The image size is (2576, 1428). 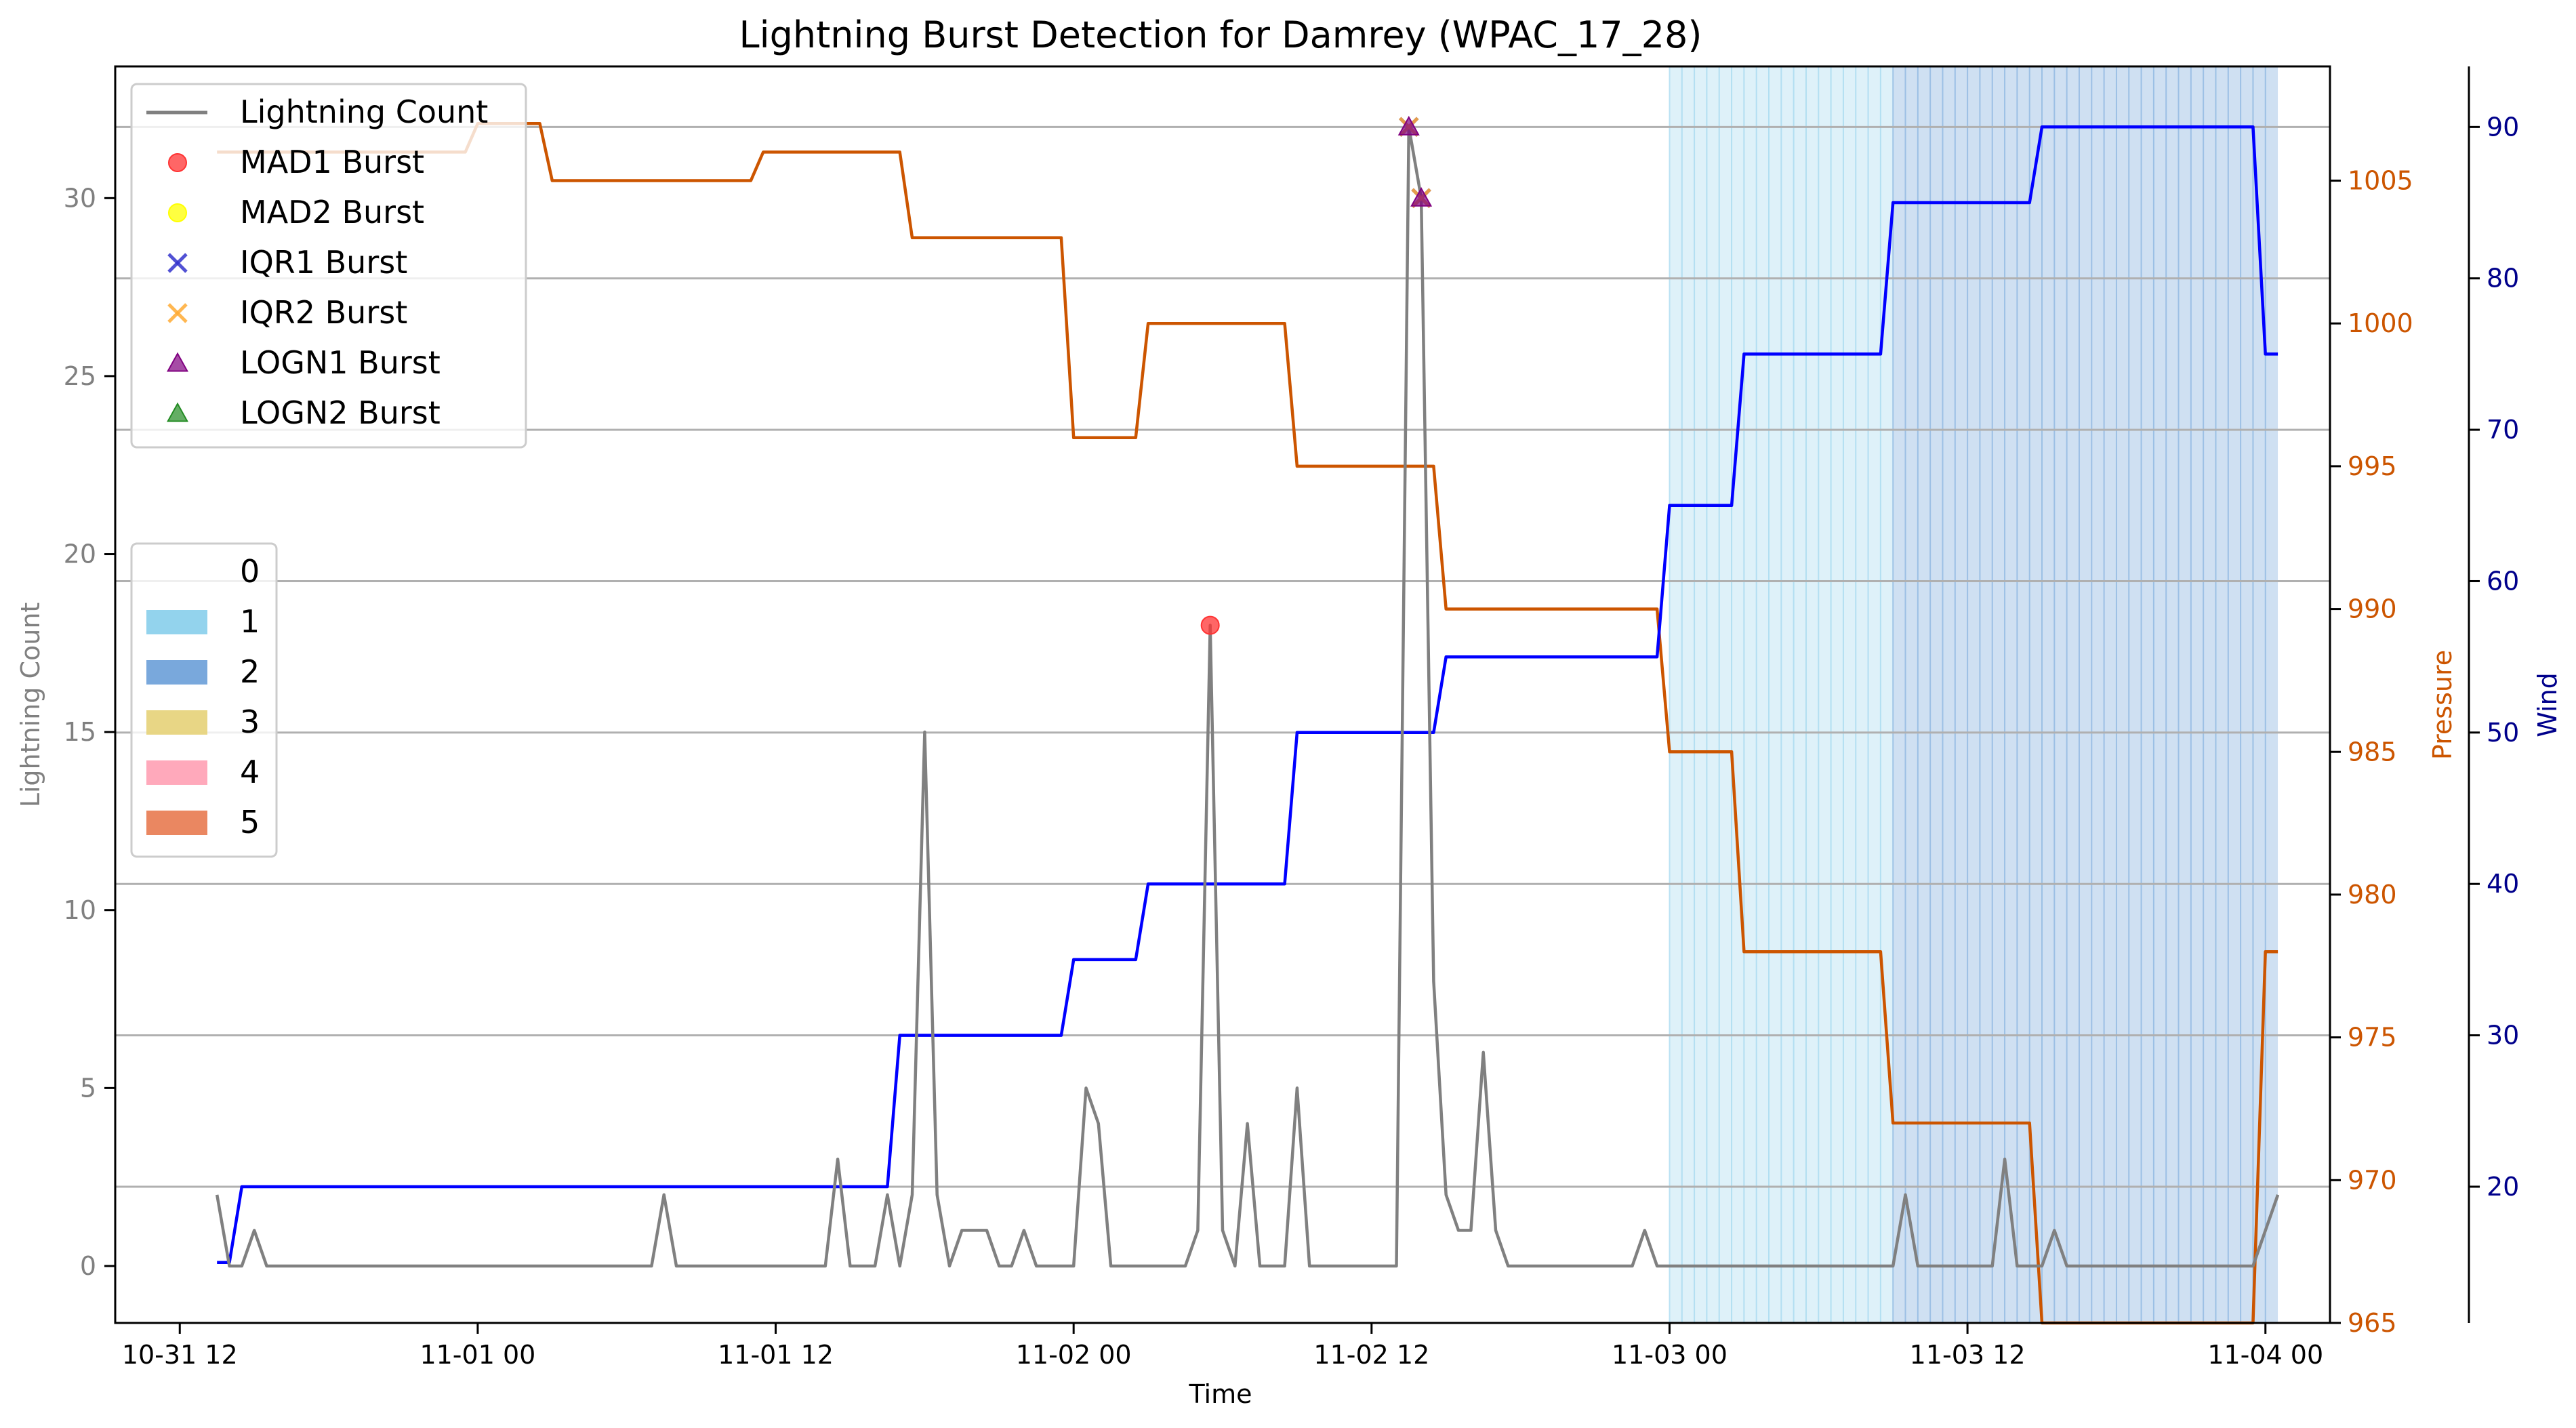 What do you see at coordinates (250, 622) in the screenshot?
I see `legend-category-label: 1` at bounding box center [250, 622].